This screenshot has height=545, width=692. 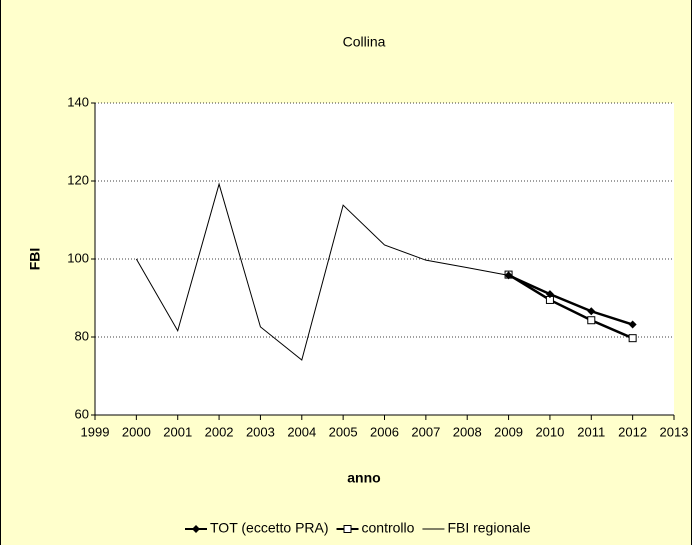 What do you see at coordinates (78, 101) in the screenshot?
I see `y-tick-label: 140` at bounding box center [78, 101].